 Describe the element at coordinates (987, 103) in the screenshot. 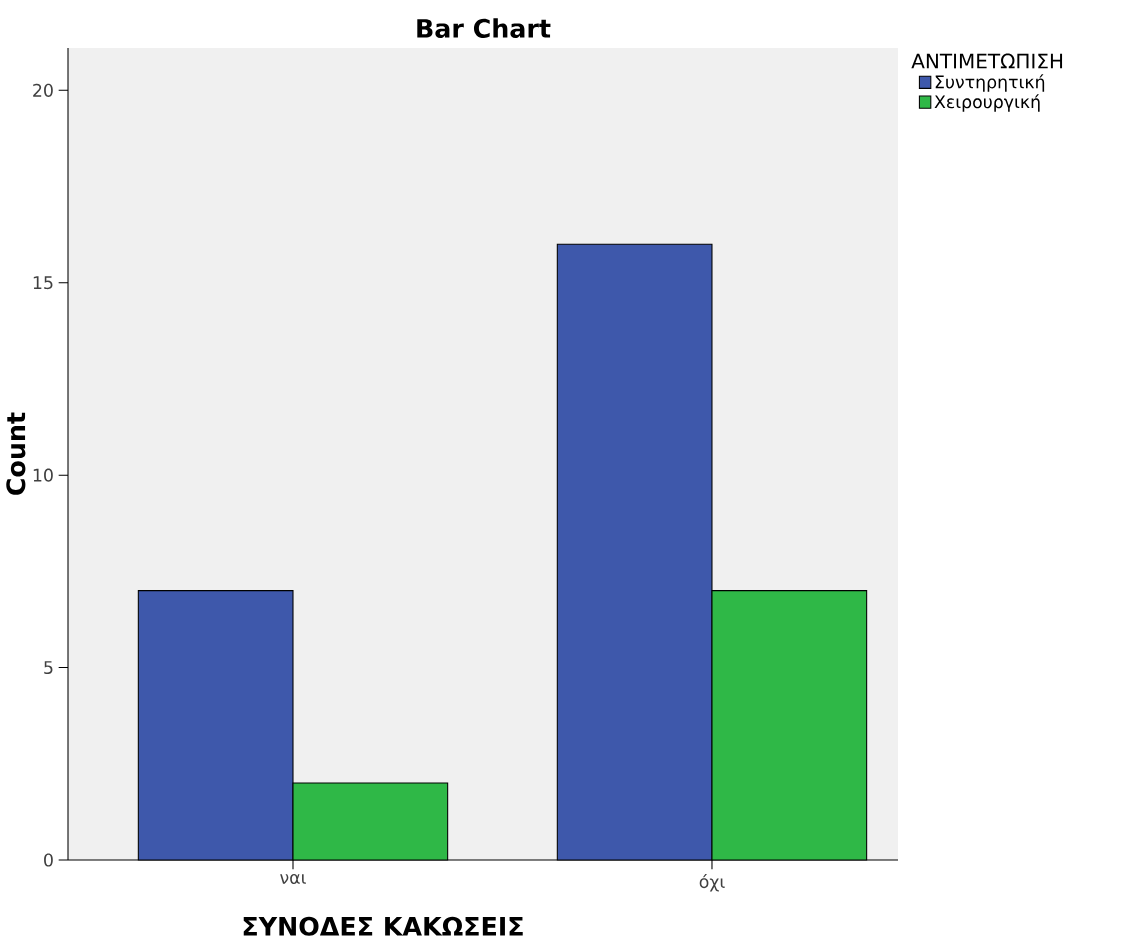

I see `legend-label: Χειρουργική` at that location.